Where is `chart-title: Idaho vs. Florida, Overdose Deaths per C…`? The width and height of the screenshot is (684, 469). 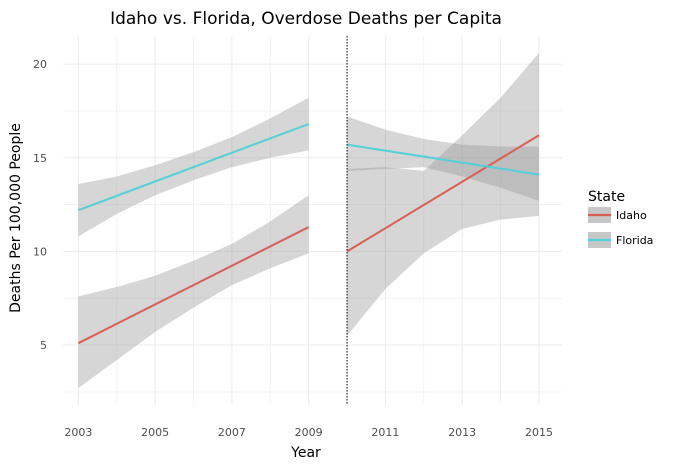
chart-title: Idaho vs. Florida, Overdose Deaths per C… is located at coordinates (306, 19).